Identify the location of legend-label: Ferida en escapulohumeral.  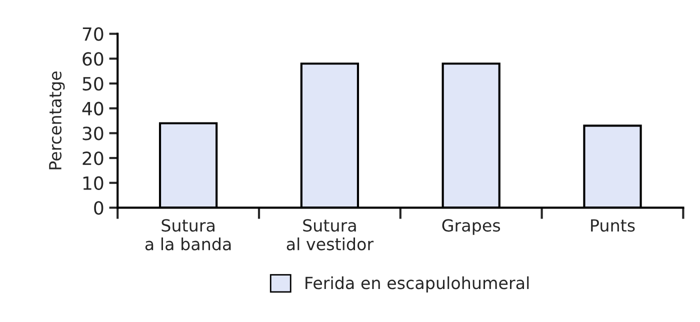
(417, 284).